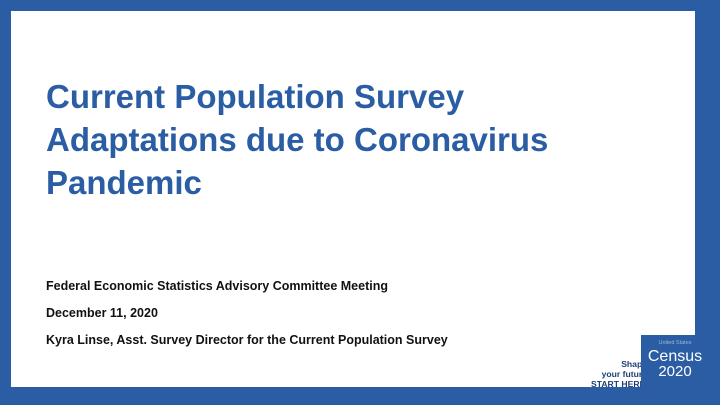 This screenshot has width=720, height=405. I want to click on logo-country-text: United States, so click(675, 343).